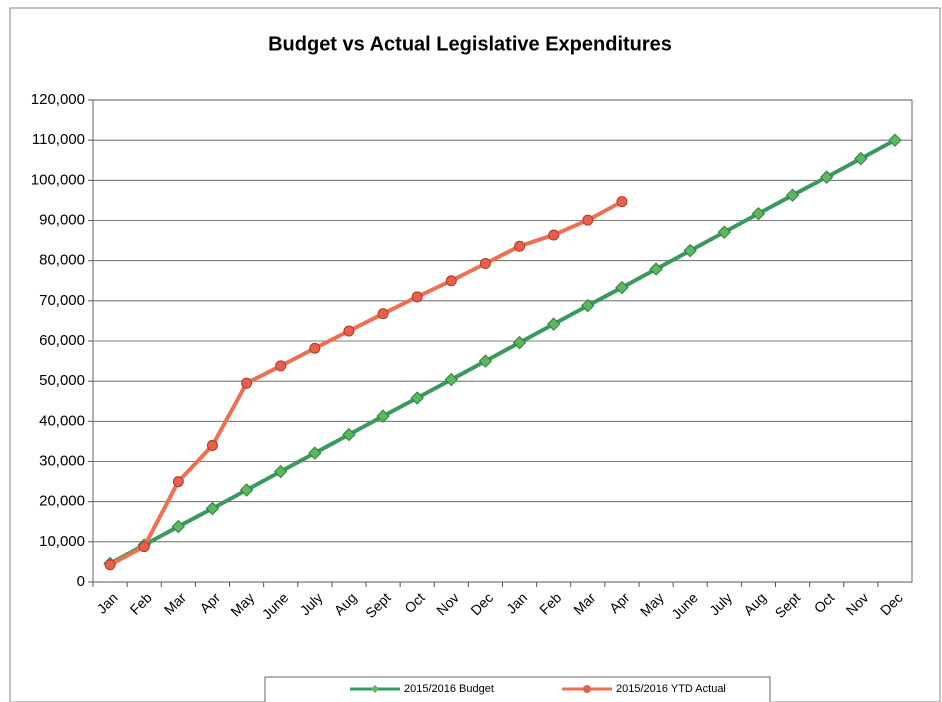 Image resolution: width=942 pixels, height=702 pixels. Describe the element at coordinates (58, 179) in the screenshot. I see `y-tick-label: 100,000` at that location.